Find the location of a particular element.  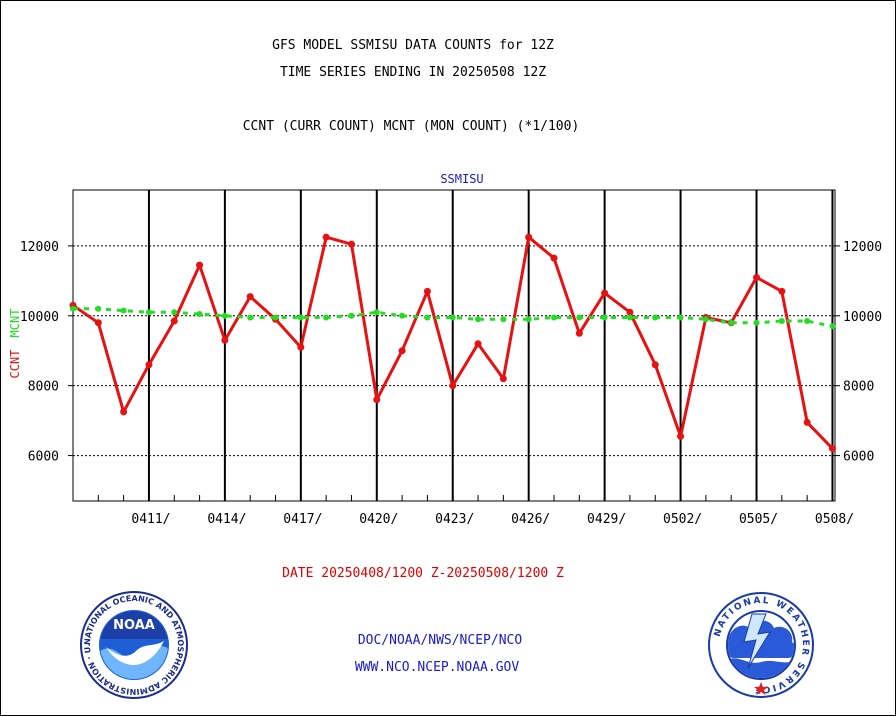

x-tick-label: 0414/ is located at coordinates (226, 519).